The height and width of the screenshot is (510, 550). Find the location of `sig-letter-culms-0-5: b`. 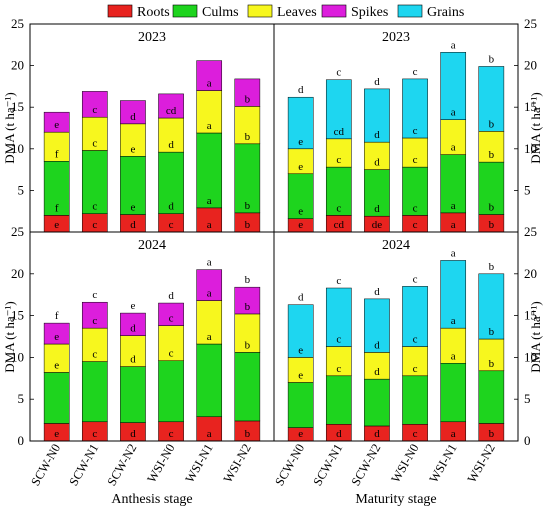

sig-letter-culms-0-5: b is located at coordinates (248, 206).